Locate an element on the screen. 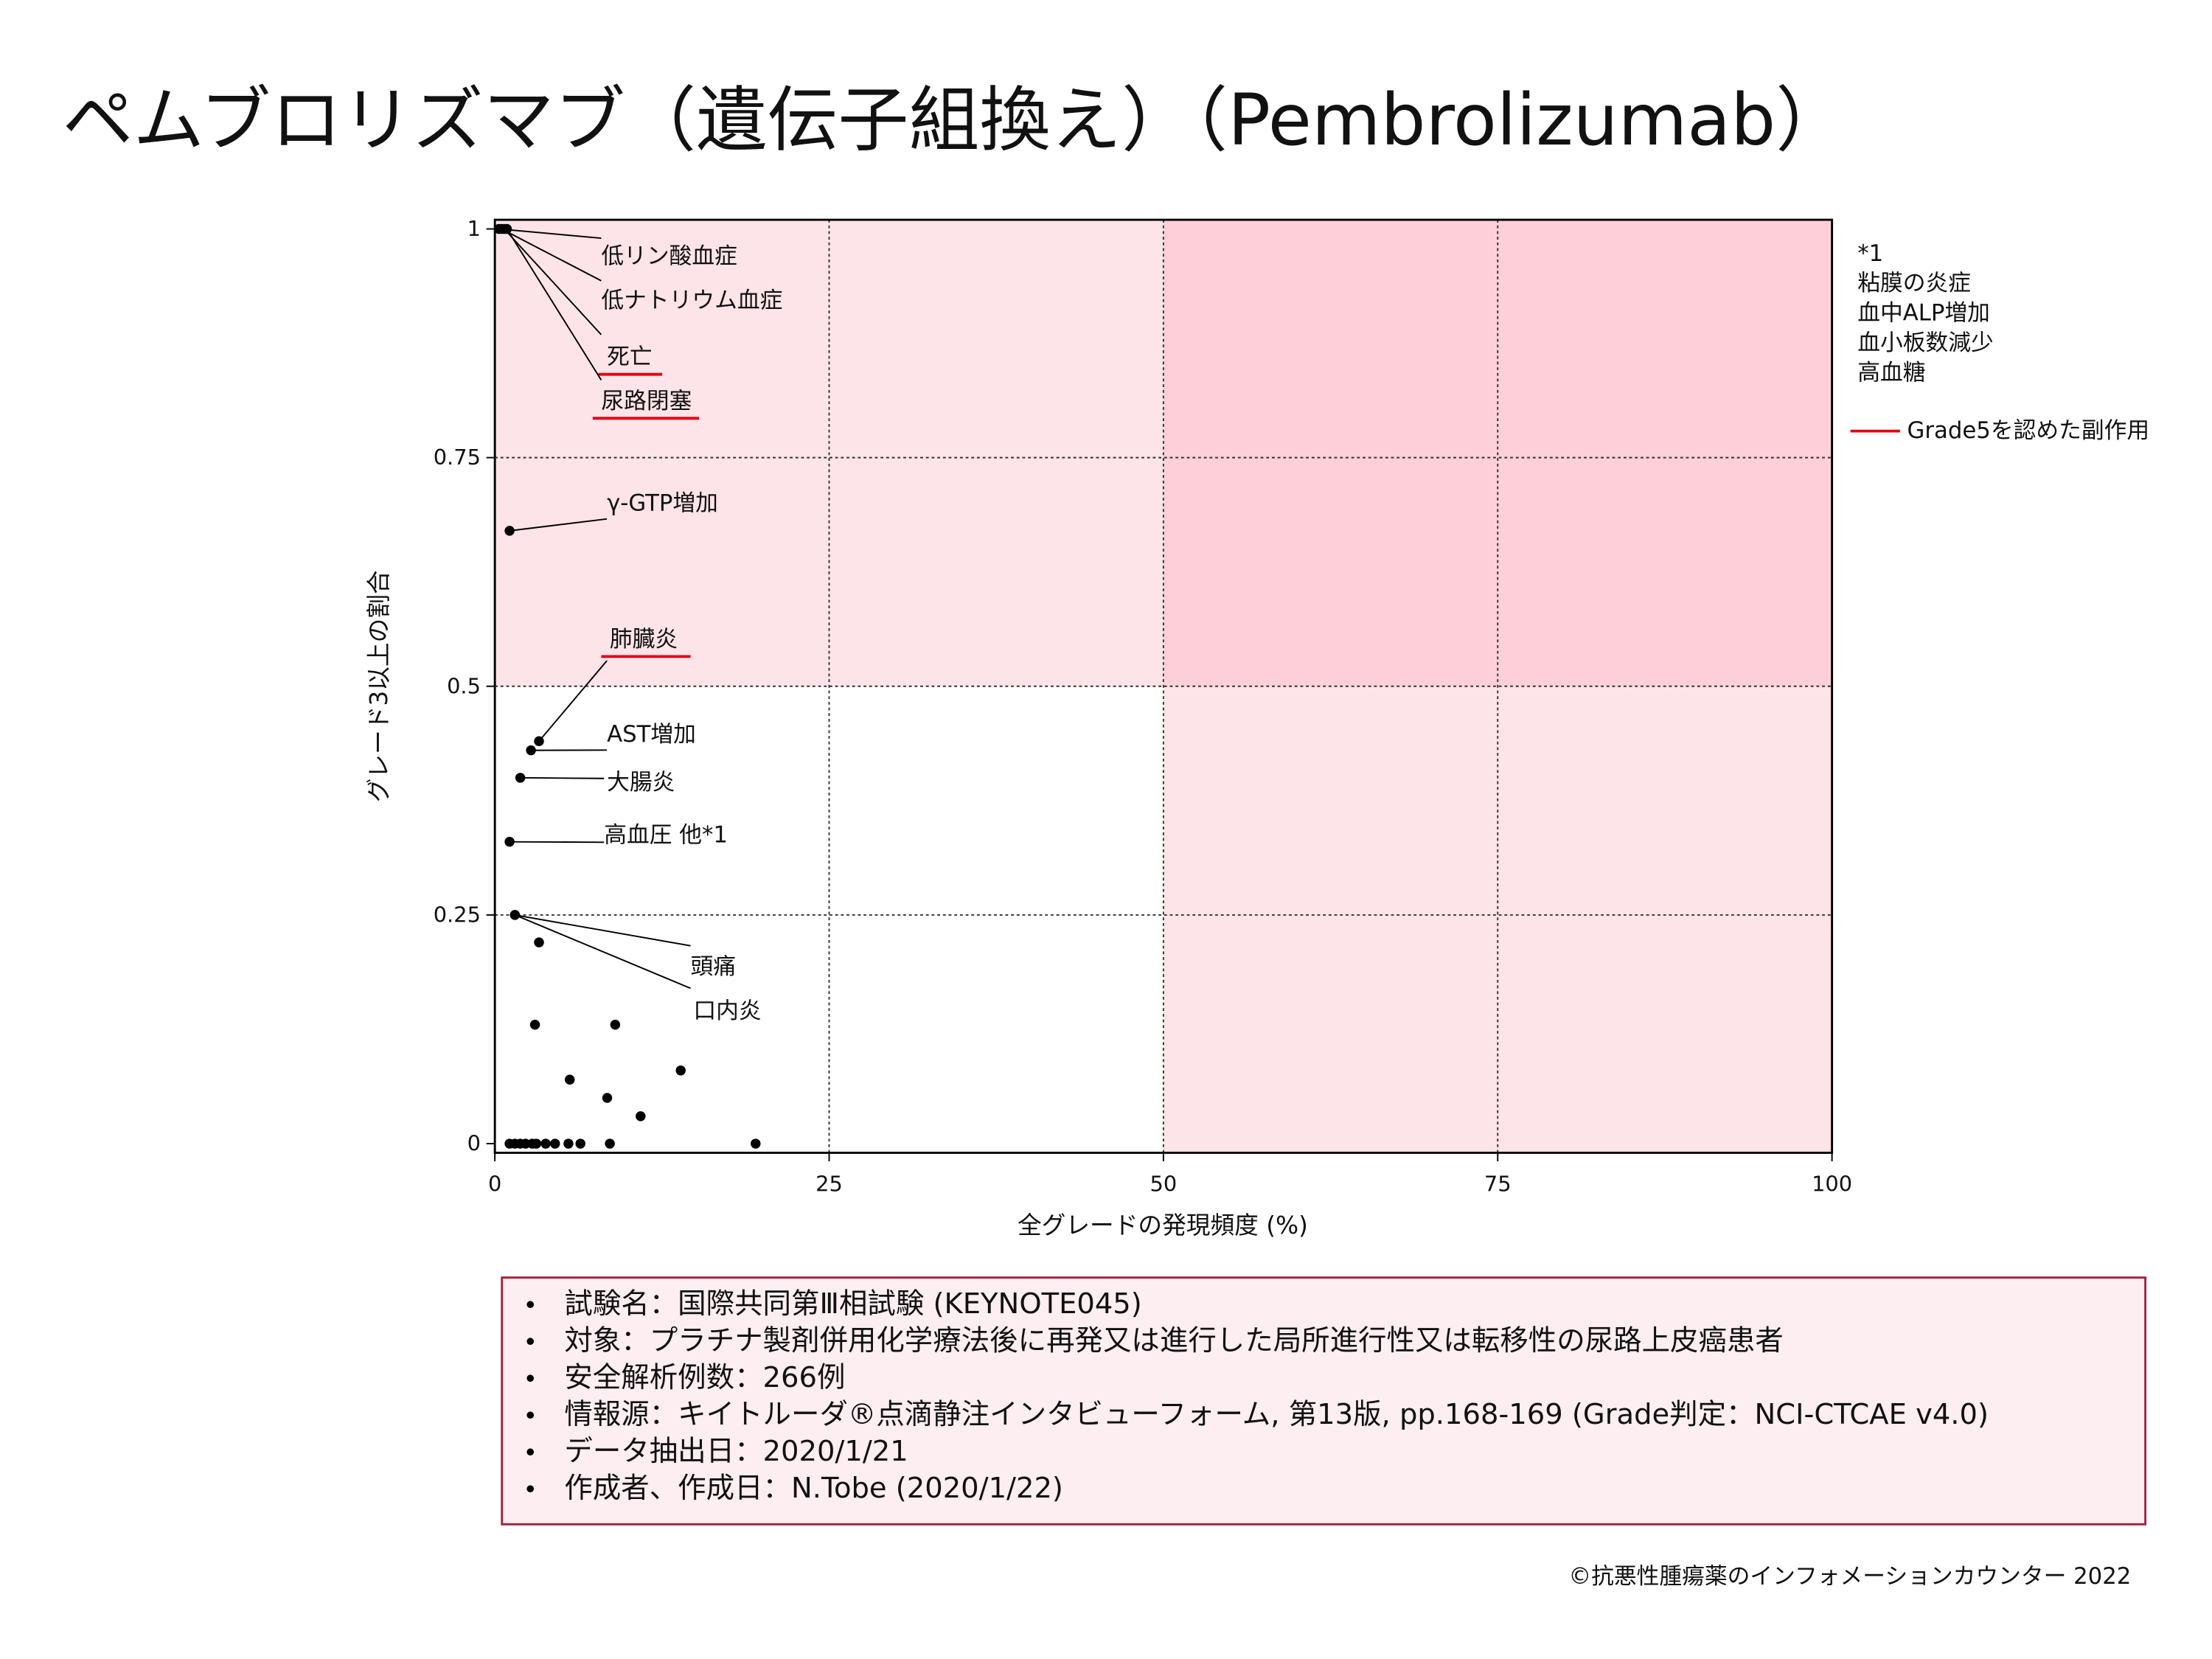 This screenshot has height=1659, width=2212. x-tick-label: 100 is located at coordinates (1832, 1183).